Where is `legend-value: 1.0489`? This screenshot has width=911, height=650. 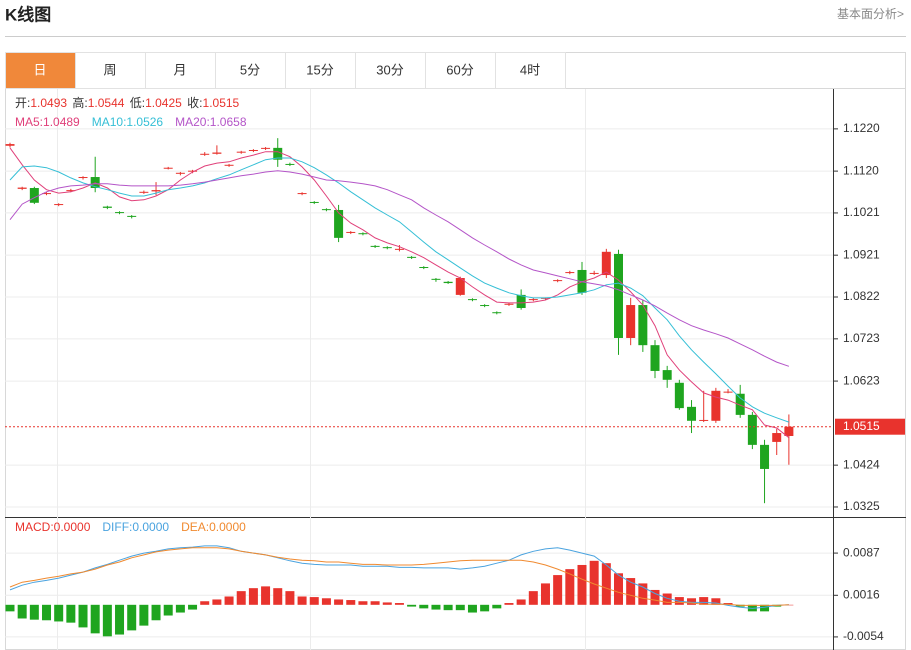
legend-value: 1.0489 is located at coordinates (61, 122).